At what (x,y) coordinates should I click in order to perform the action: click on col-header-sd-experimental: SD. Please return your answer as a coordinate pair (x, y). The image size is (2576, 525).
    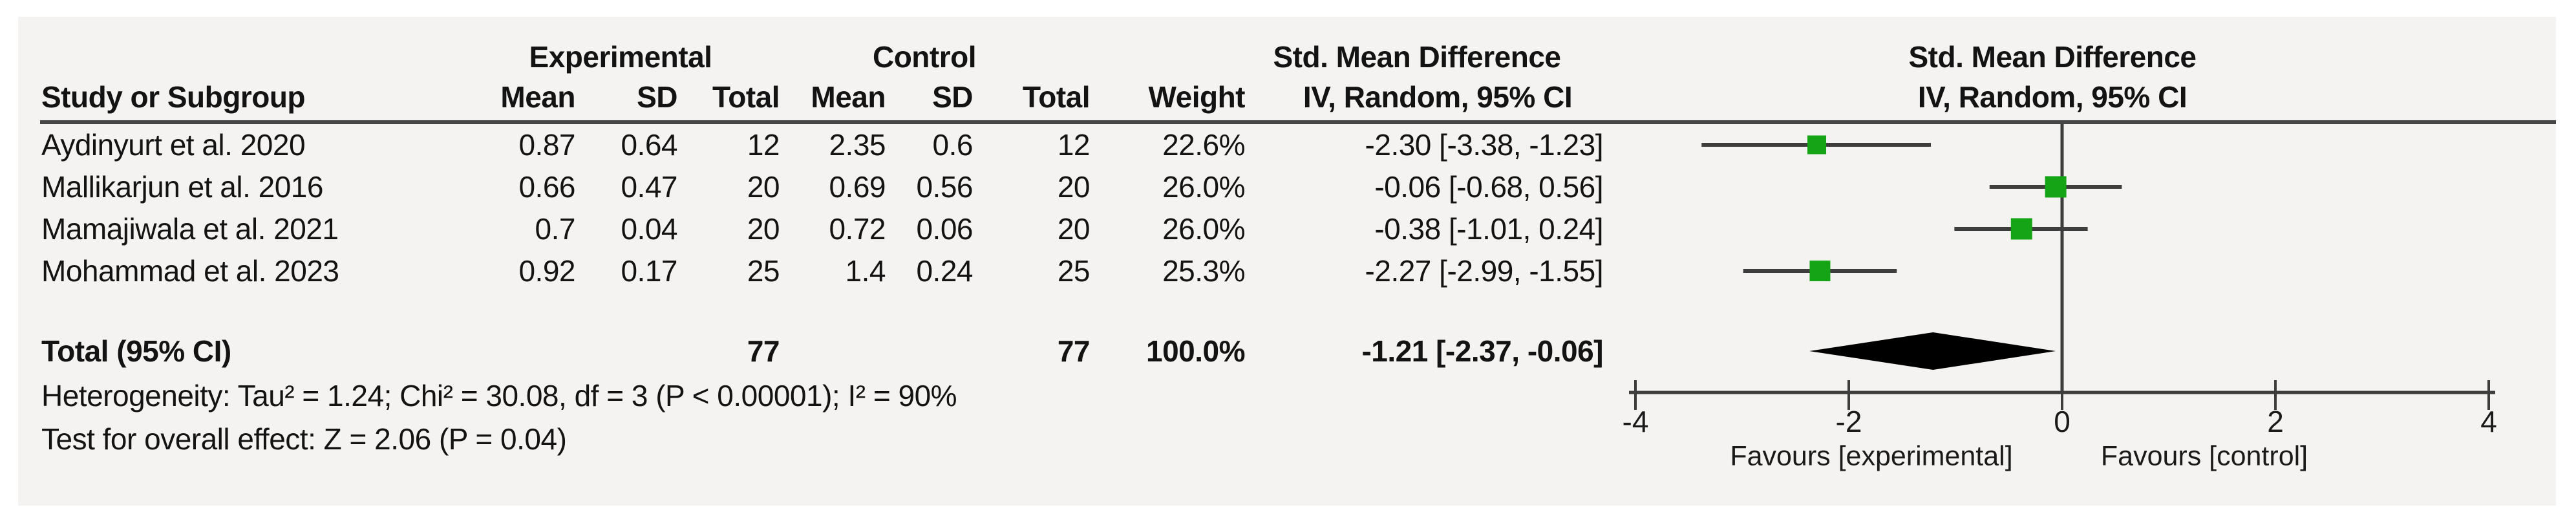
    Looking at the image, I should click on (657, 97).